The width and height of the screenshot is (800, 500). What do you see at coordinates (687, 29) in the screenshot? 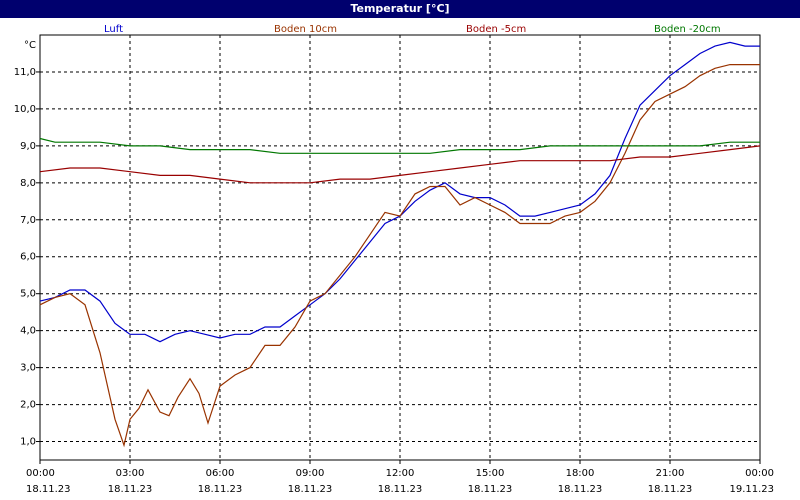
I see `legend-entry-boden-20cm: Boden -20cm` at bounding box center [687, 29].